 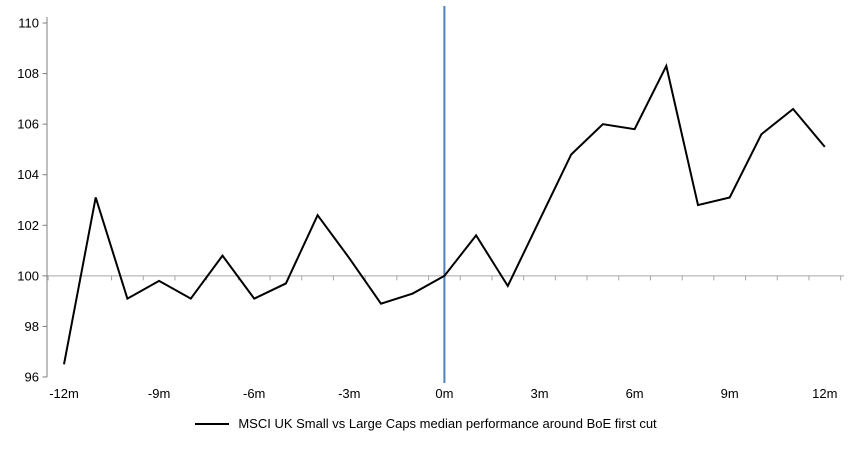 What do you see at coordinates (635, 393) in the screenshot?
I see `x-axis-label: 6m` at bounding box center [635, 393].